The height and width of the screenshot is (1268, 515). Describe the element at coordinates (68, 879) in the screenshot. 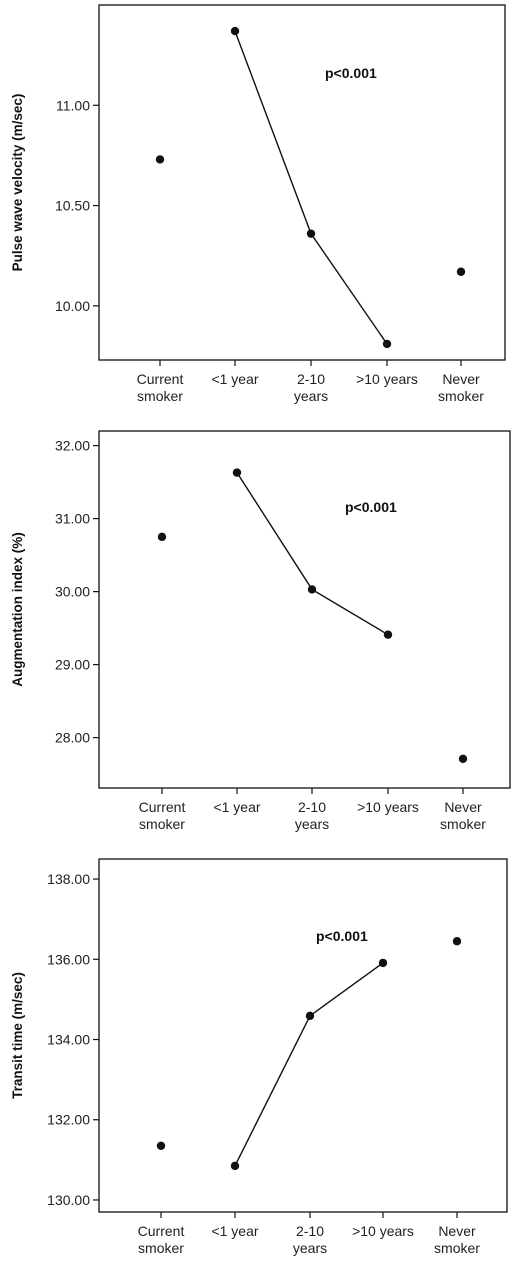

I see `y-tick-label: 138.00` at that location.